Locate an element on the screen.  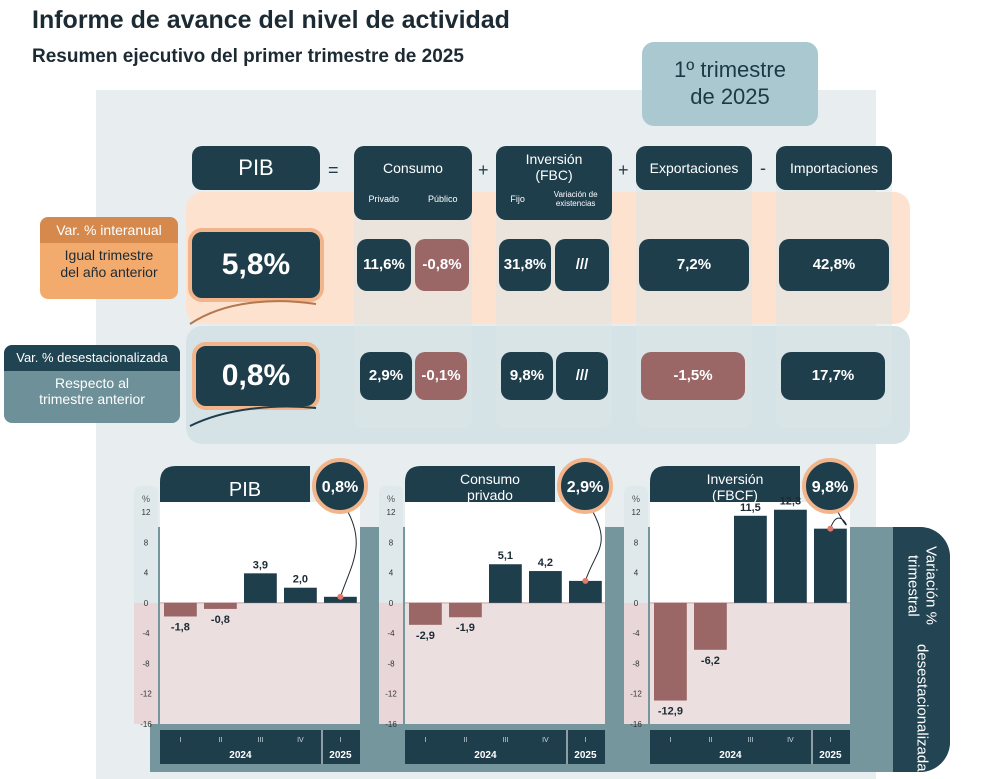
desestacionalizada-tag: Var. % desestacionalizada is located at coordinates (92, 358).